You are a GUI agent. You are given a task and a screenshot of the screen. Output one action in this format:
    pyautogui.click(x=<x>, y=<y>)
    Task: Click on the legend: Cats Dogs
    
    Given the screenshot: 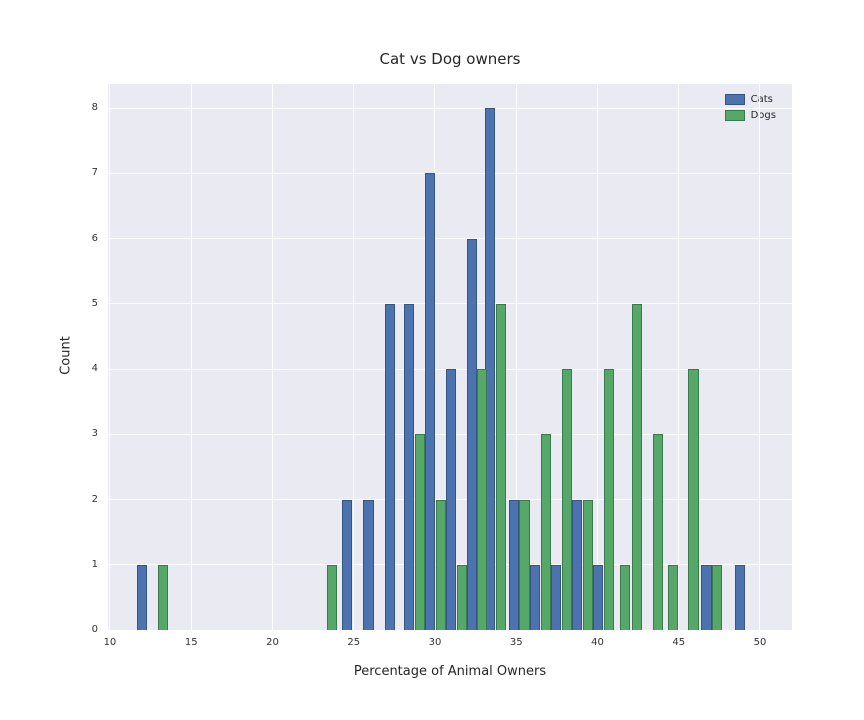 What is the action you would take?
    pyautogui.click(x=750, y=107)
    